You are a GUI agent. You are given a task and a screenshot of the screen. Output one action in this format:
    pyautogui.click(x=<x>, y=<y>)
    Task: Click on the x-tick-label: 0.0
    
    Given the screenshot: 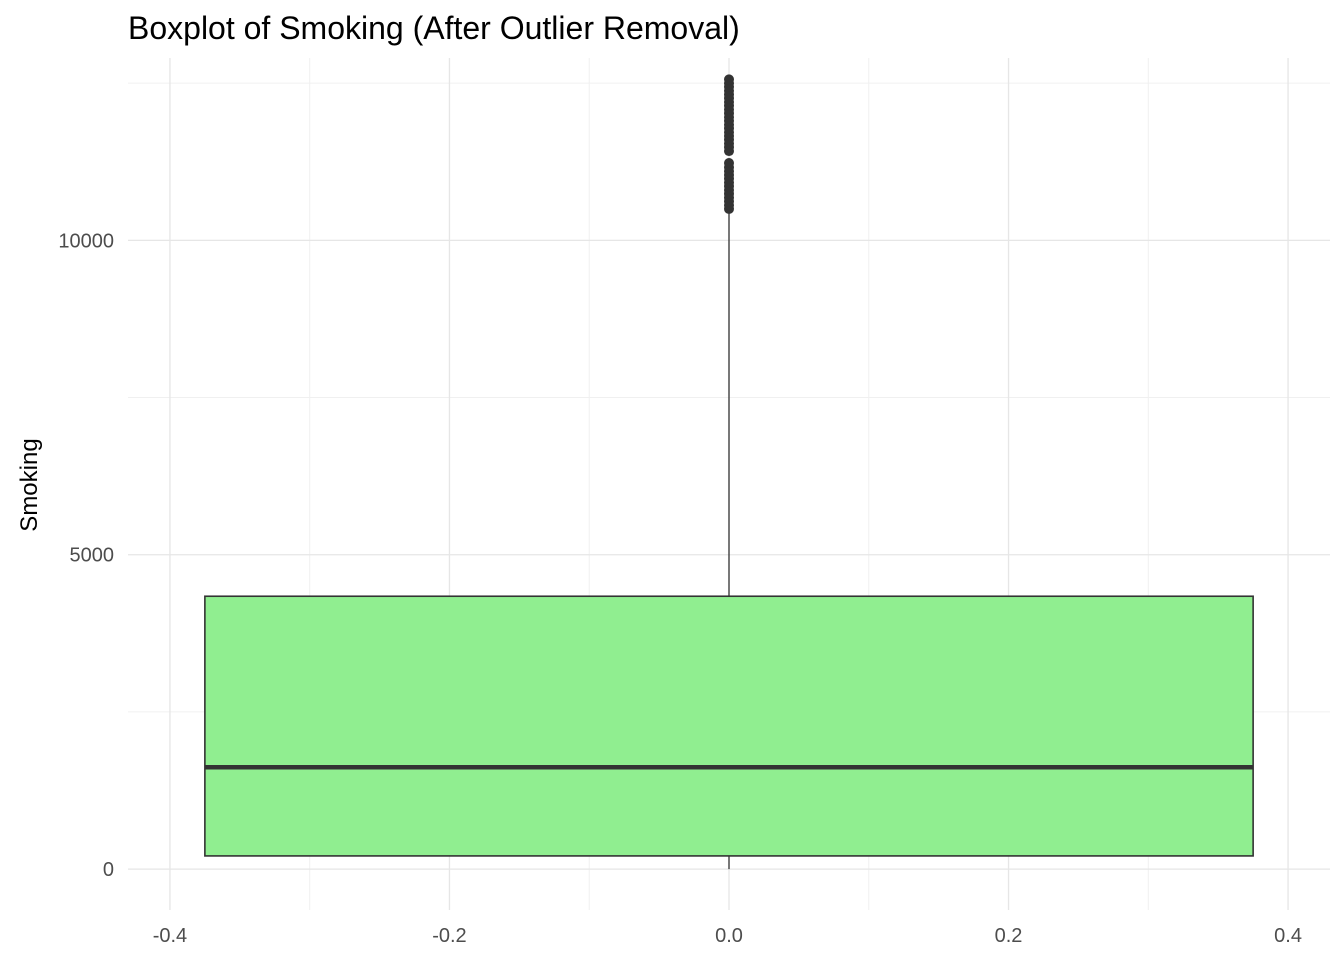 What is the action you would take?
    pyautogui.click(x=729, y=936)
    